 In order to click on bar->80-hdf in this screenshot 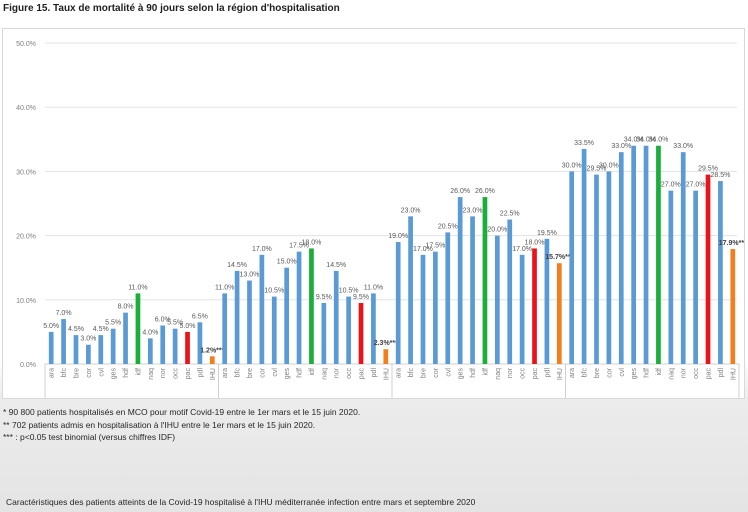, I will do `click(646, 254)`.